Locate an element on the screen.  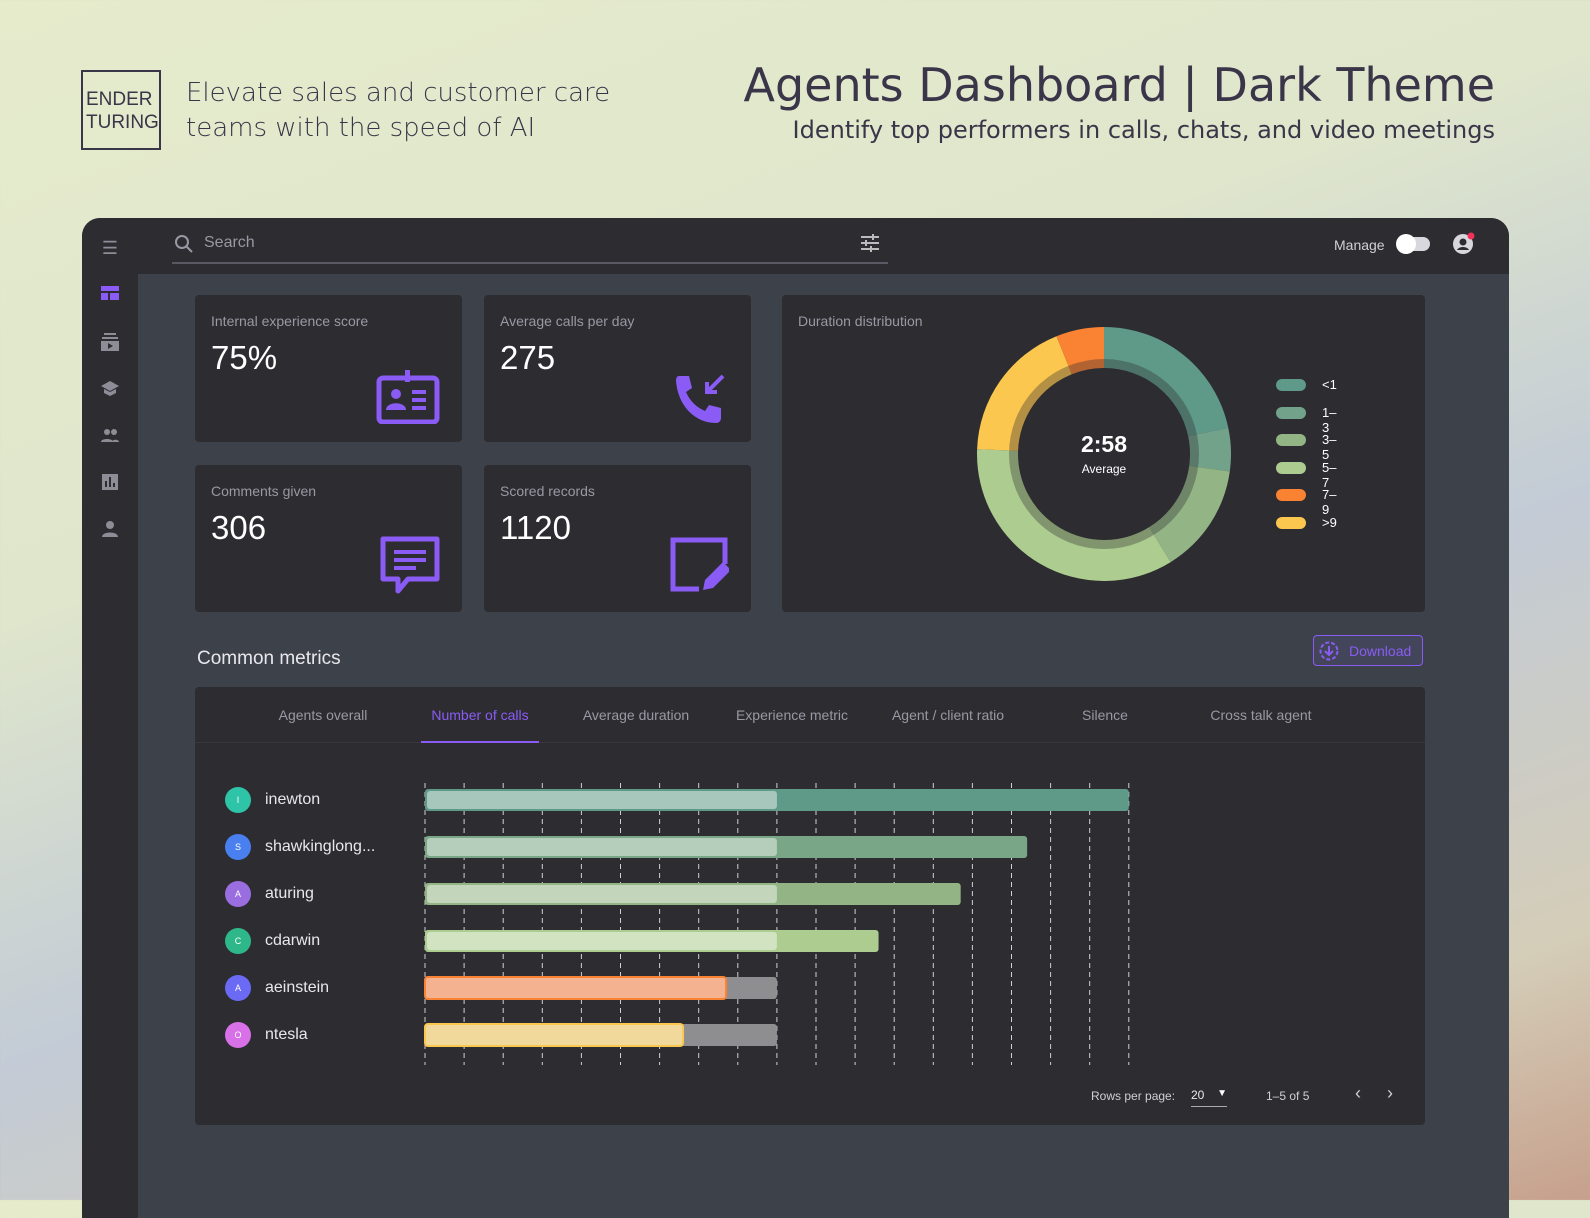
avatar: S is located at coordinates (238, 847).